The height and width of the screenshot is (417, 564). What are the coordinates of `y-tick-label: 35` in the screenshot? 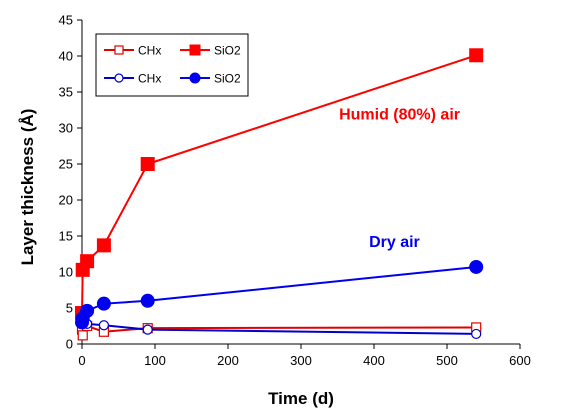 It's located at (66, 92).